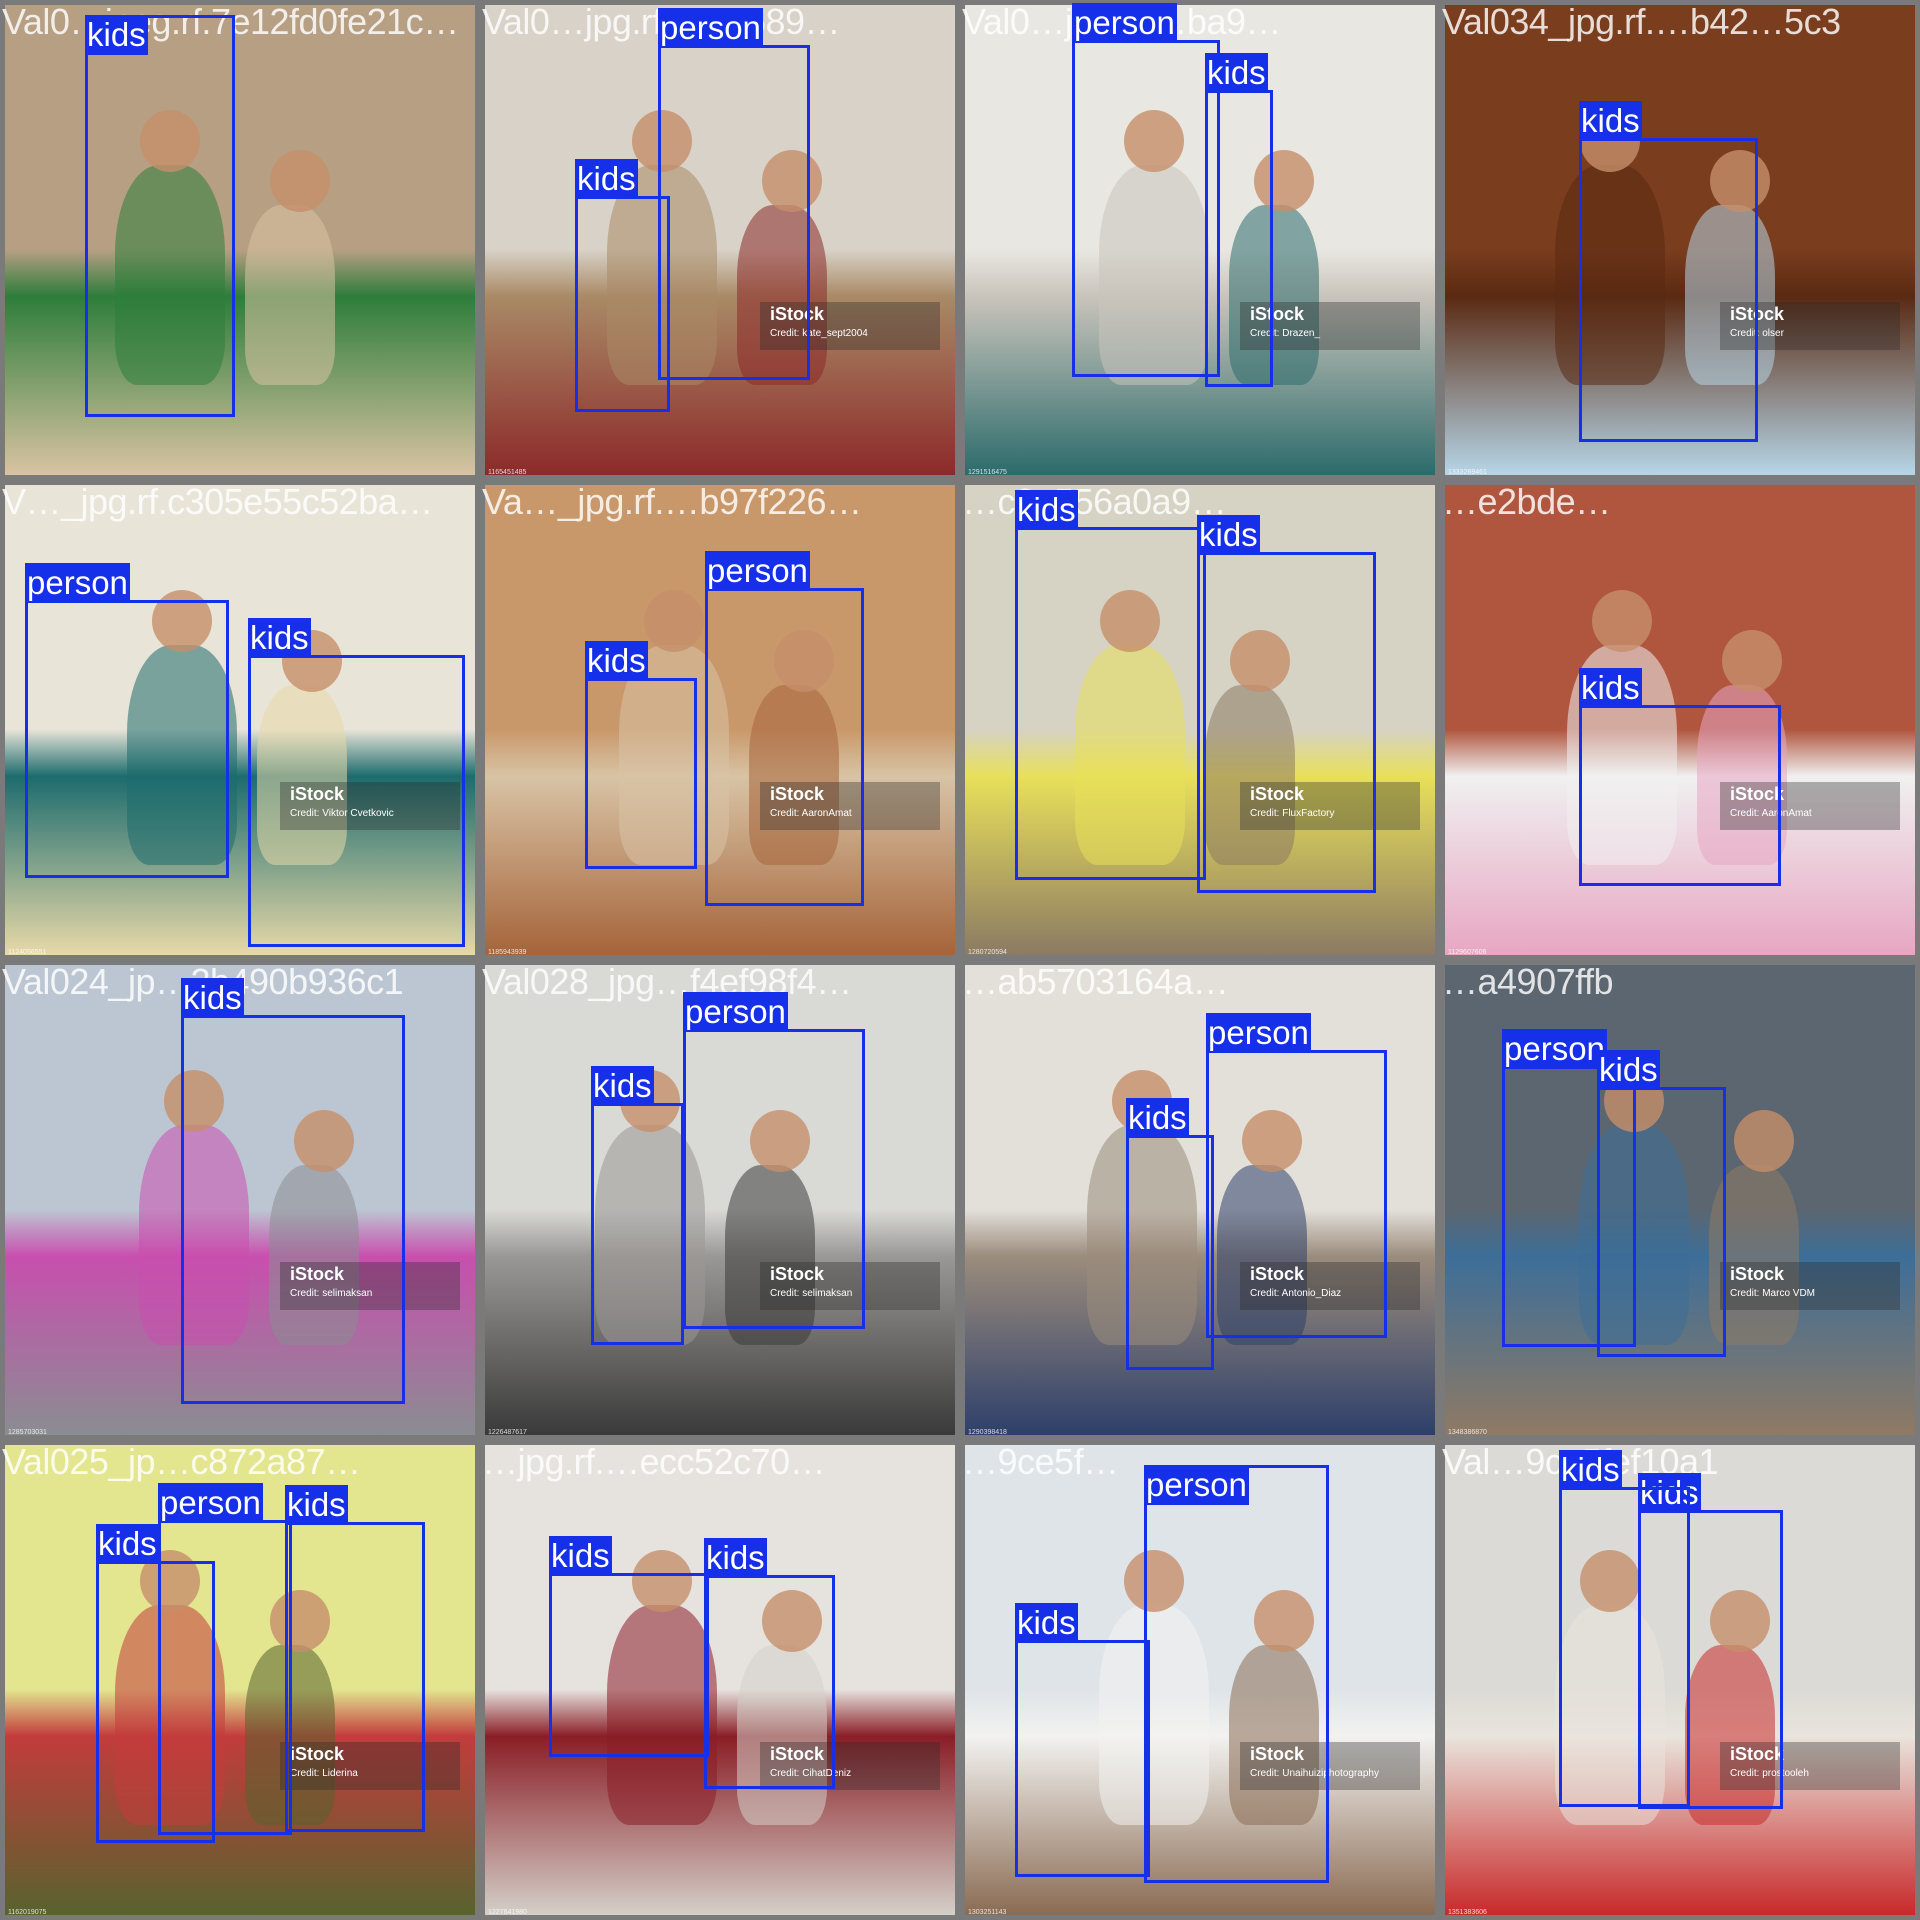  What do you see at coordinates (342, 813) in the screenshot?
I see `watermark-credit: Credit: Viktor Cvetkovic` at bounding box center [342, 813].